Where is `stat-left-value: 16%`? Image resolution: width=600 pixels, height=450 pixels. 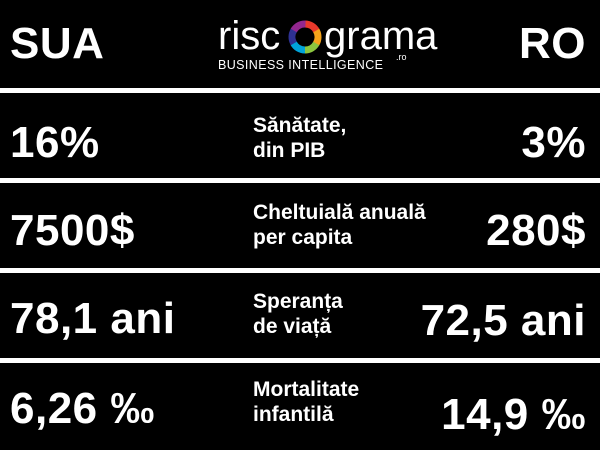 stat-left-value: 16% is located at coordinates (55, 142).